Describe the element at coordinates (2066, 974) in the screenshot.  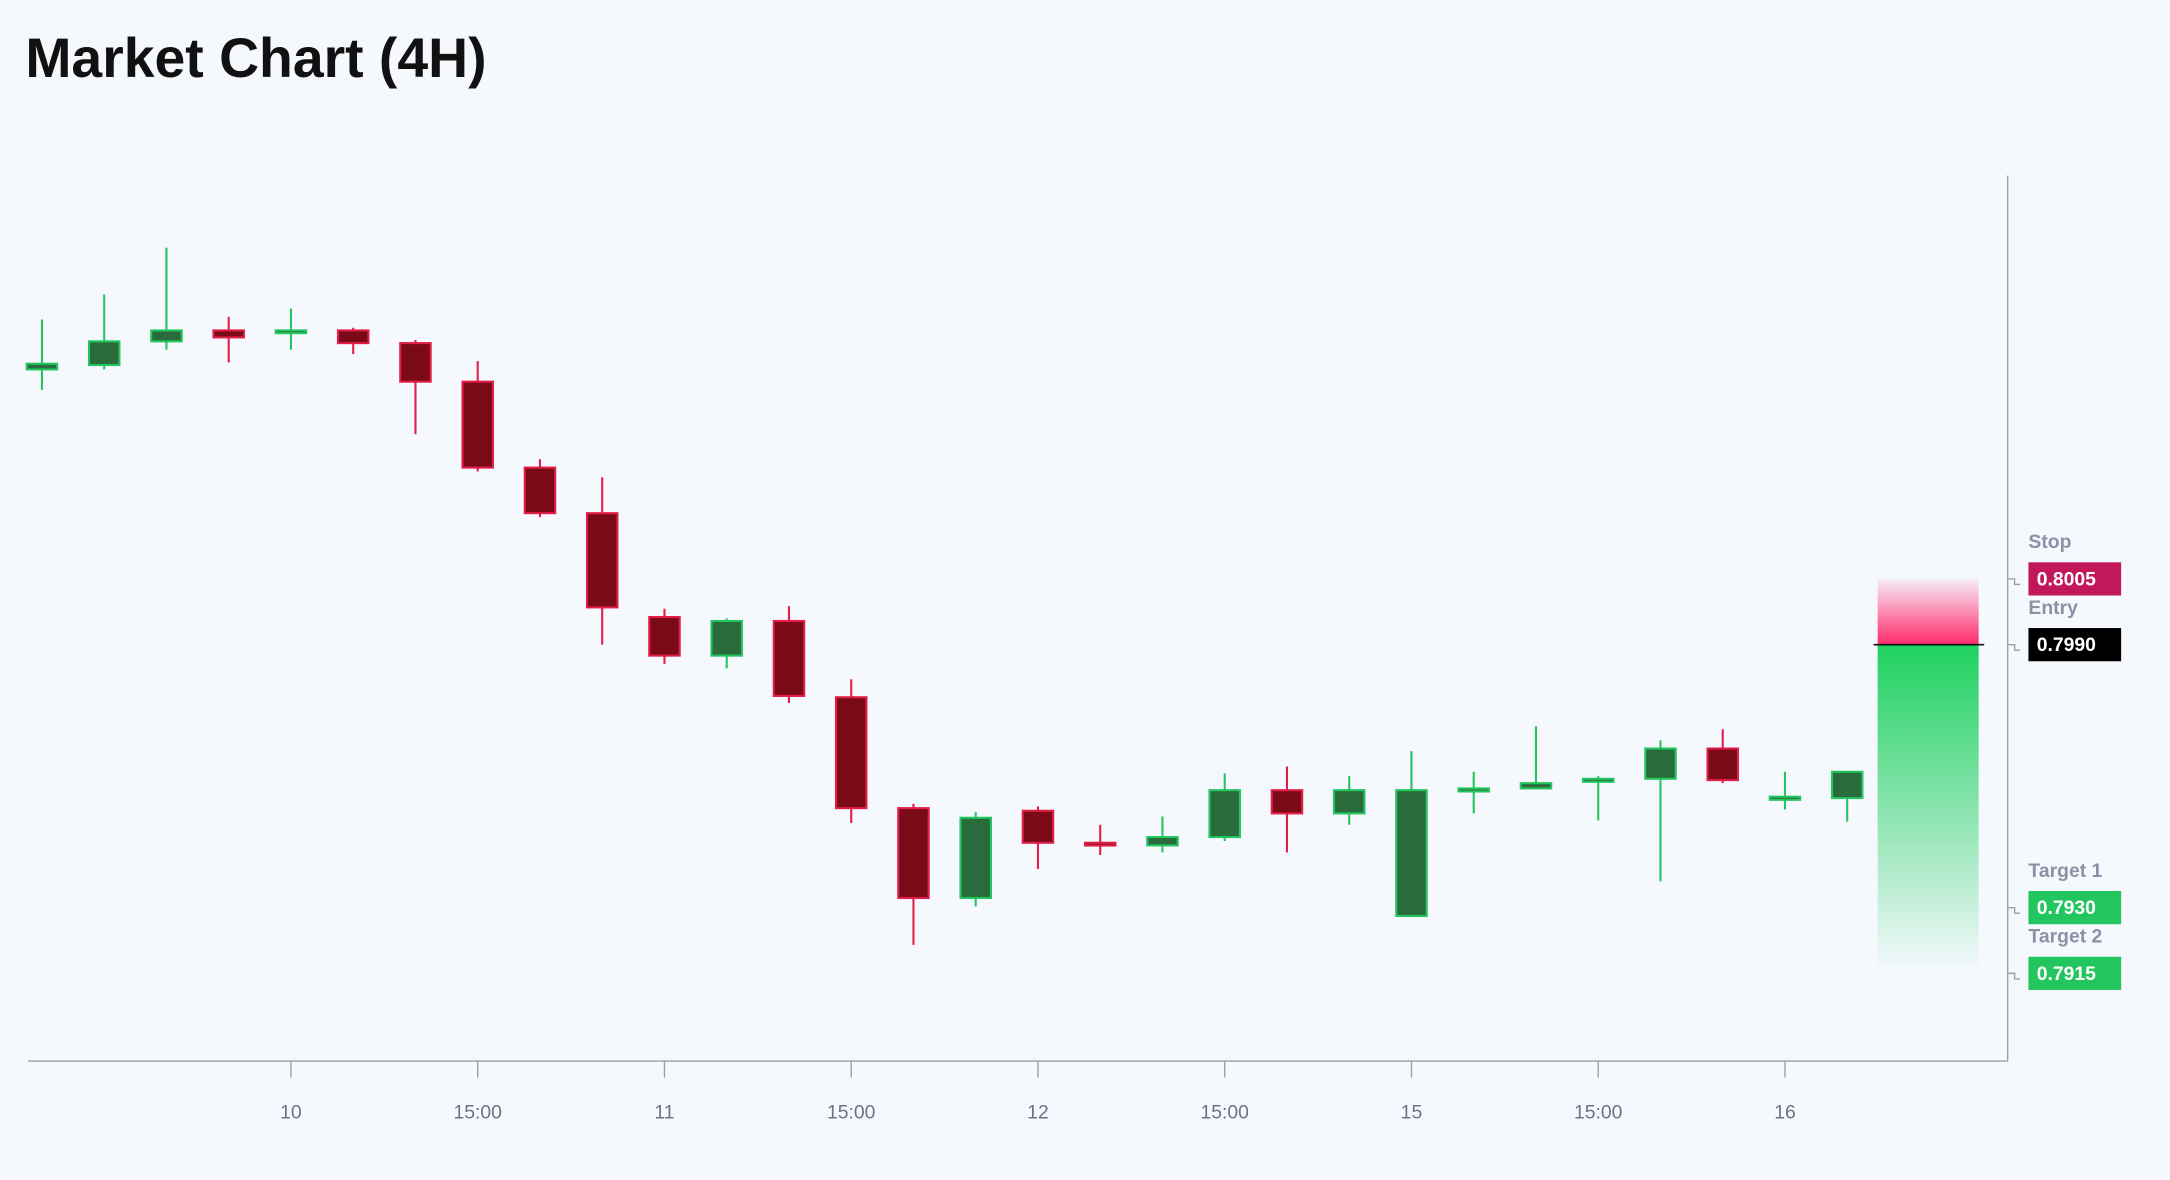
I see `level-value: 0.7915` at that location.